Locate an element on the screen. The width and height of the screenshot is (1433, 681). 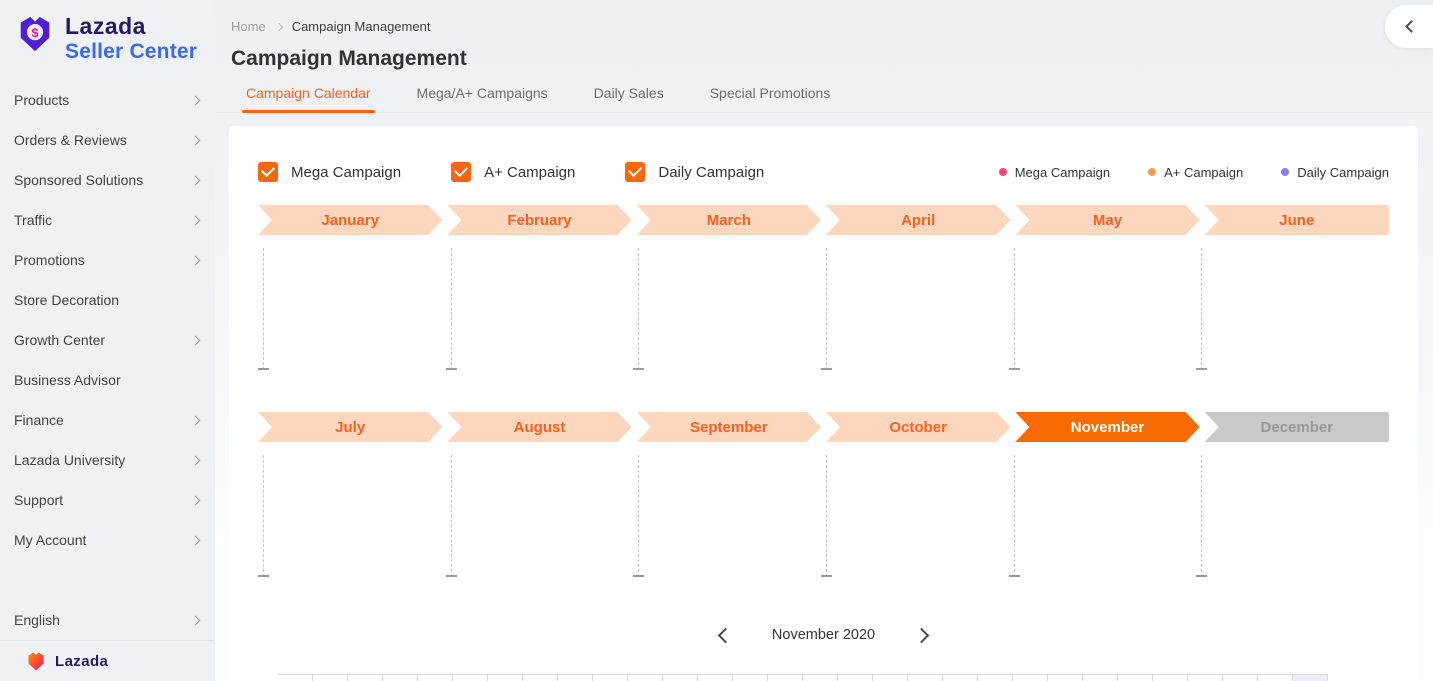
sidebar-item: Traffic is located at coordinates (107, 220).